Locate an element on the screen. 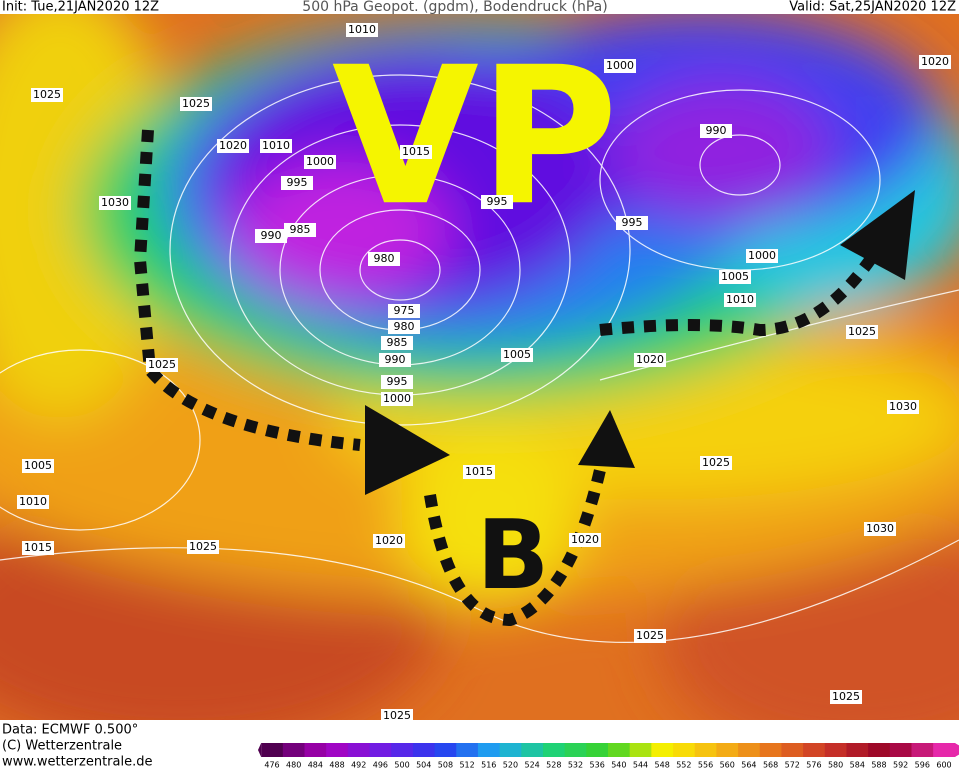  colorbar-label: 564 is located at coordinates (748, 765).